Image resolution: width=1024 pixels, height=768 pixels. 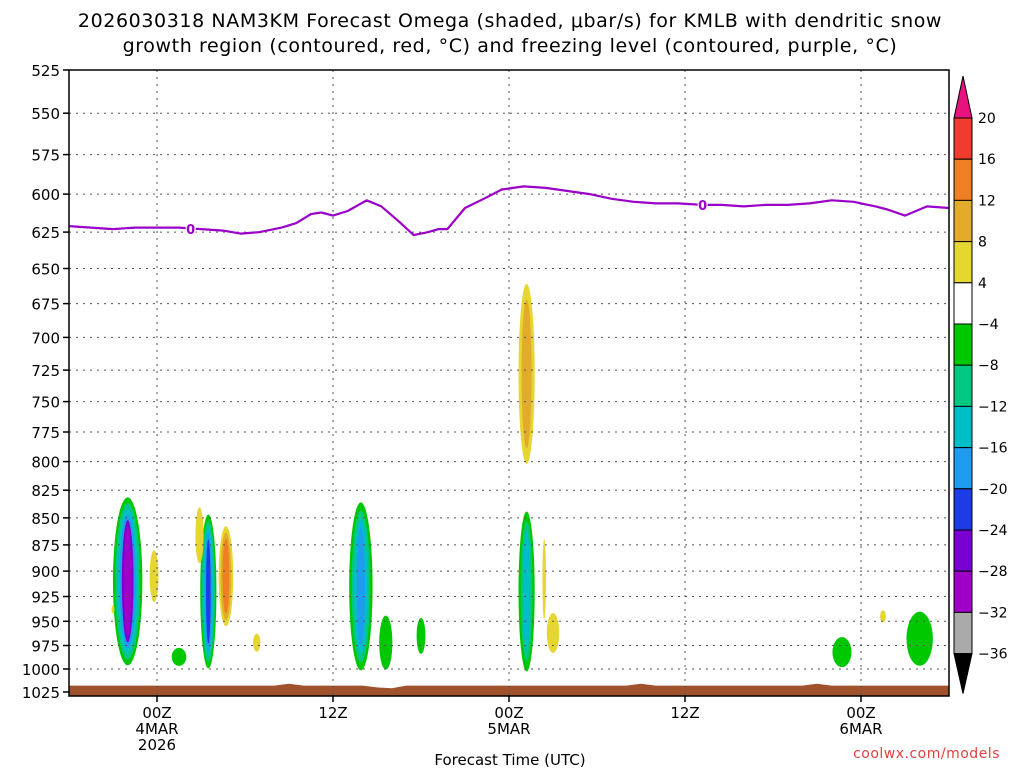 I want to click on colorbar-label-6: −8, so click(x=988, y=366).